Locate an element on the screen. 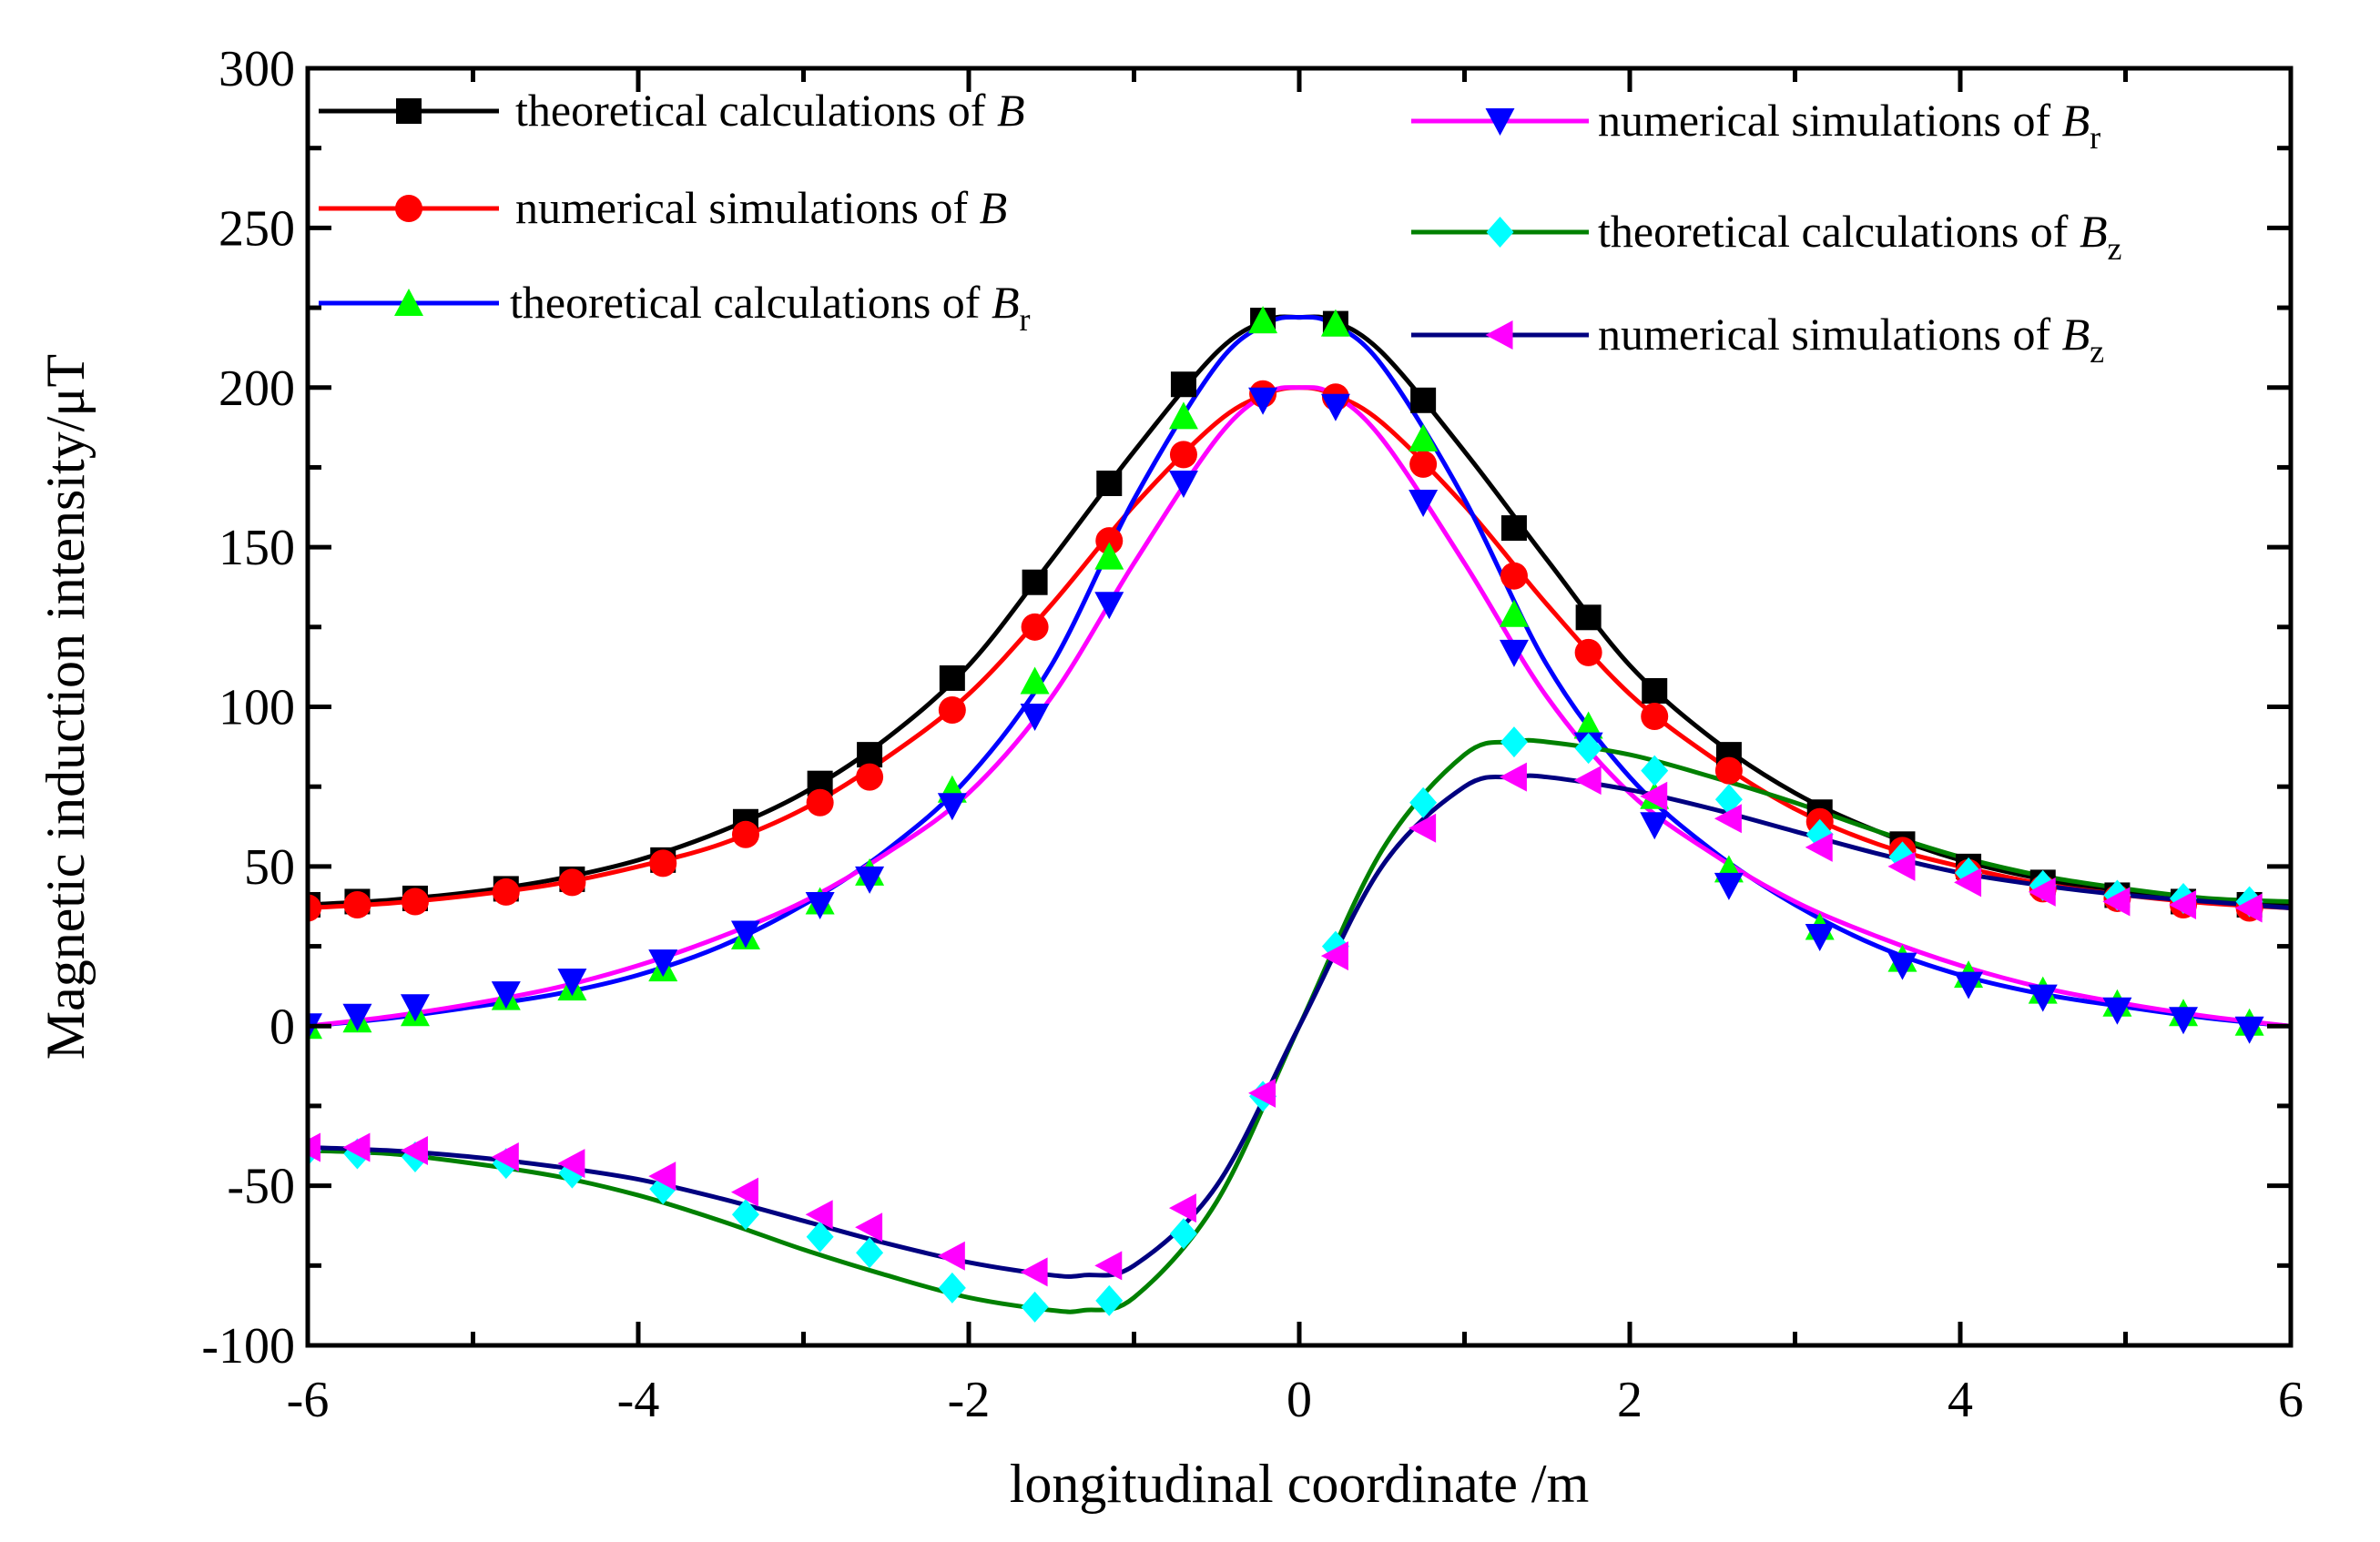 The image size is (2380, 1542). x-tick-label: -2 is located at coordinates (970, 1400).